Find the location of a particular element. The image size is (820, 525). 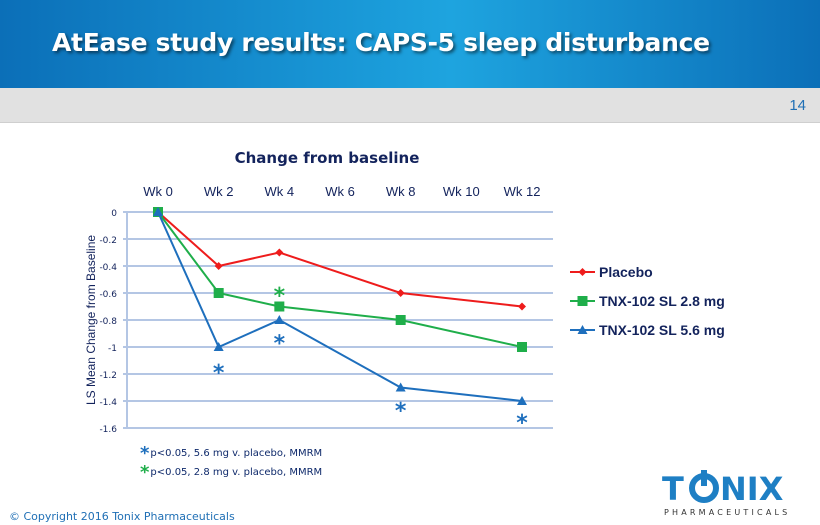

legend-item: TNX-102 SL 2.8 mg is located at coordinates (647, 301).